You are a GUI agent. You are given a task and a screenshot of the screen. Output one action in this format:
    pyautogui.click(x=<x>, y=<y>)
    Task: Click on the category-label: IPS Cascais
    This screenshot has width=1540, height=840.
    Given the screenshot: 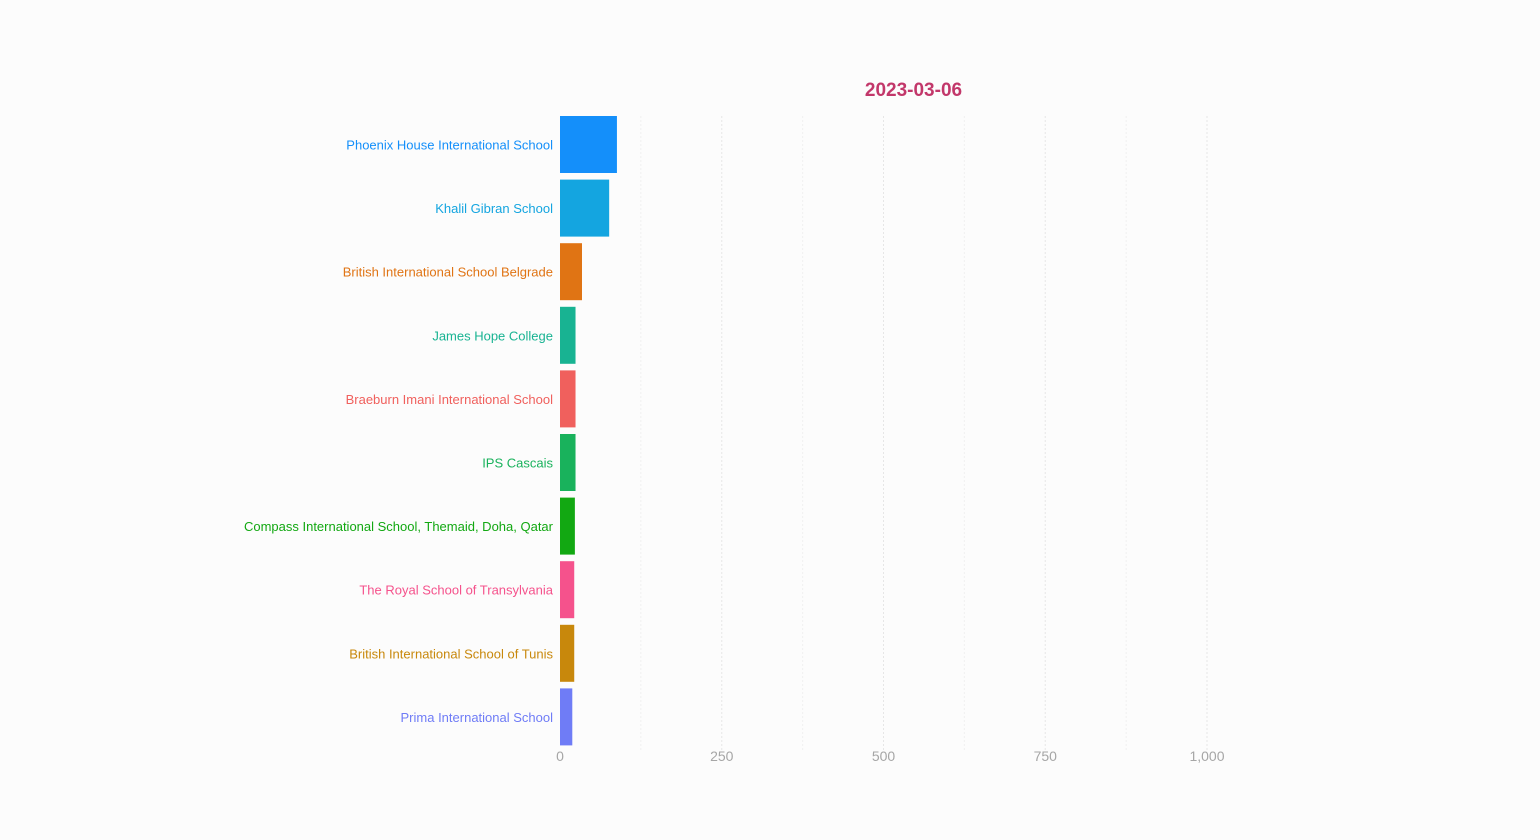 What is the action you would take?
    pyautogui.click(x=517, y=463)
    